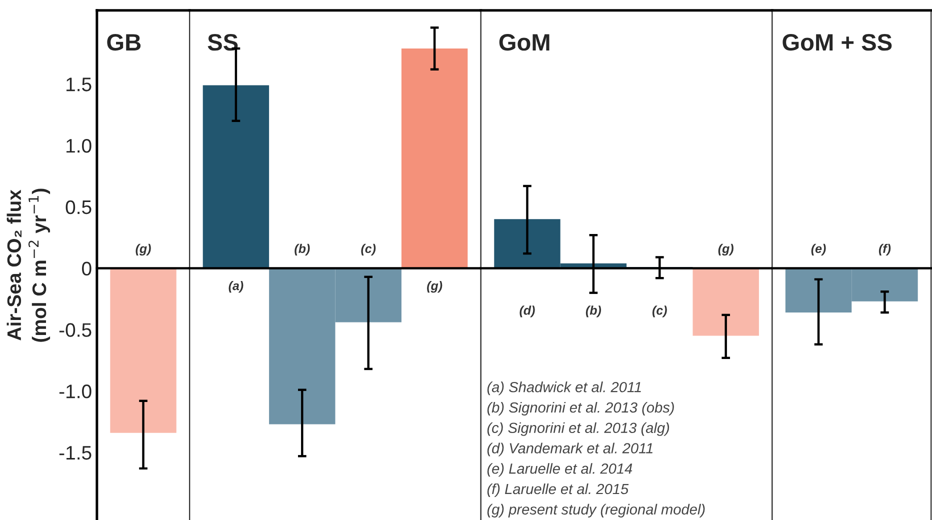 The image size is (932, 520). What do you see at coordinates (837, 42) in the screenshot?
I see `text: GoM + SS` at bounding box center [837, 42].